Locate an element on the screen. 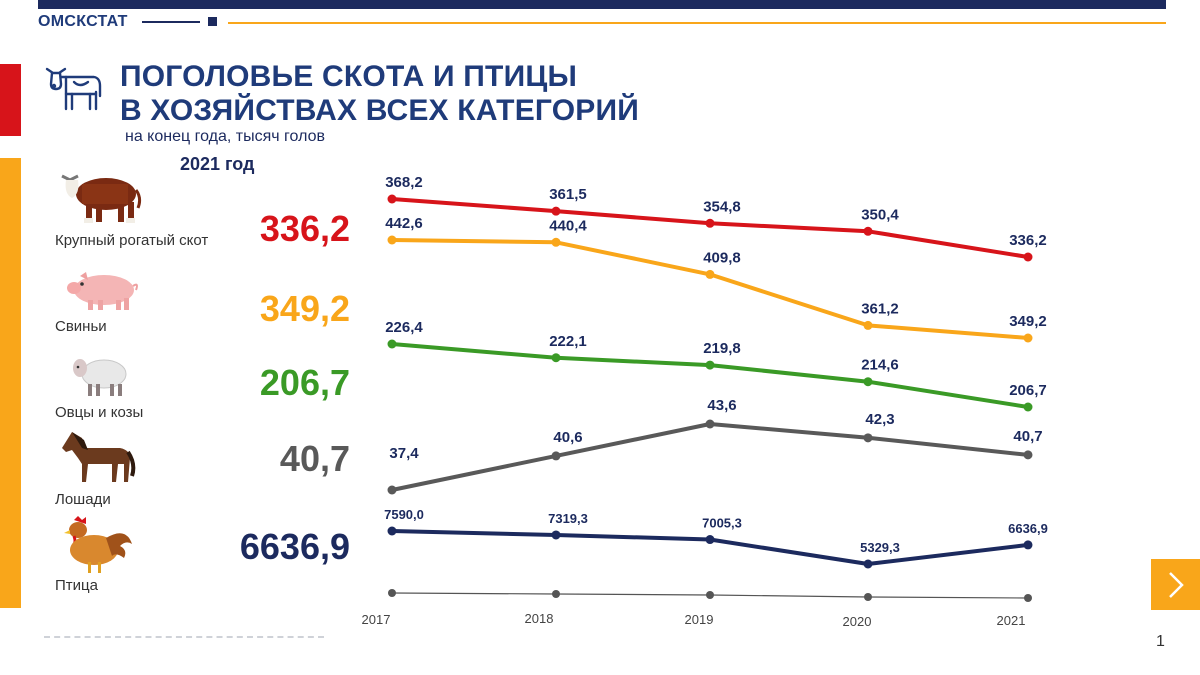 The width and height of the screenshot is (1200, 675). chevron-right-icon is located at coordinates (1176, 584).